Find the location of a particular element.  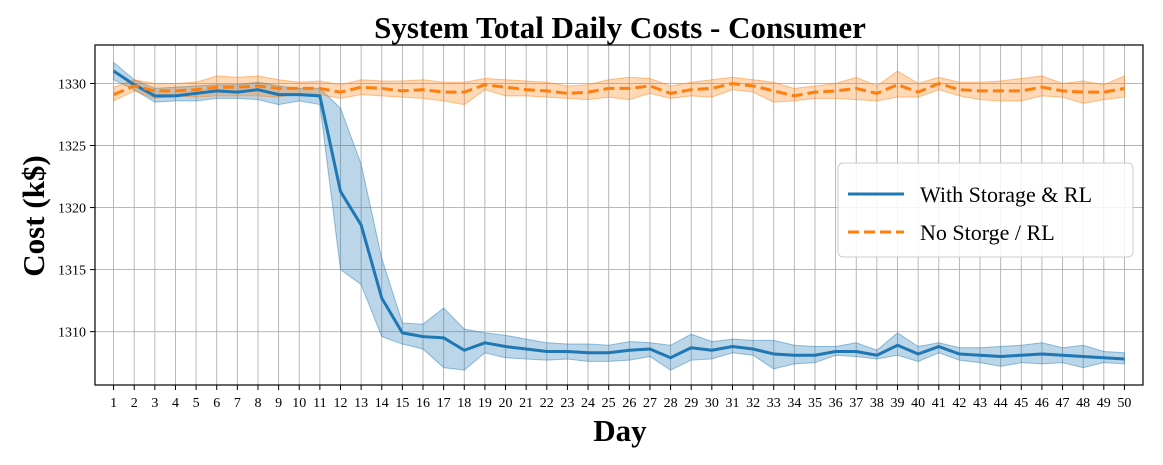

x-tick-label-35: 35 is located at coordinates (815, 403).